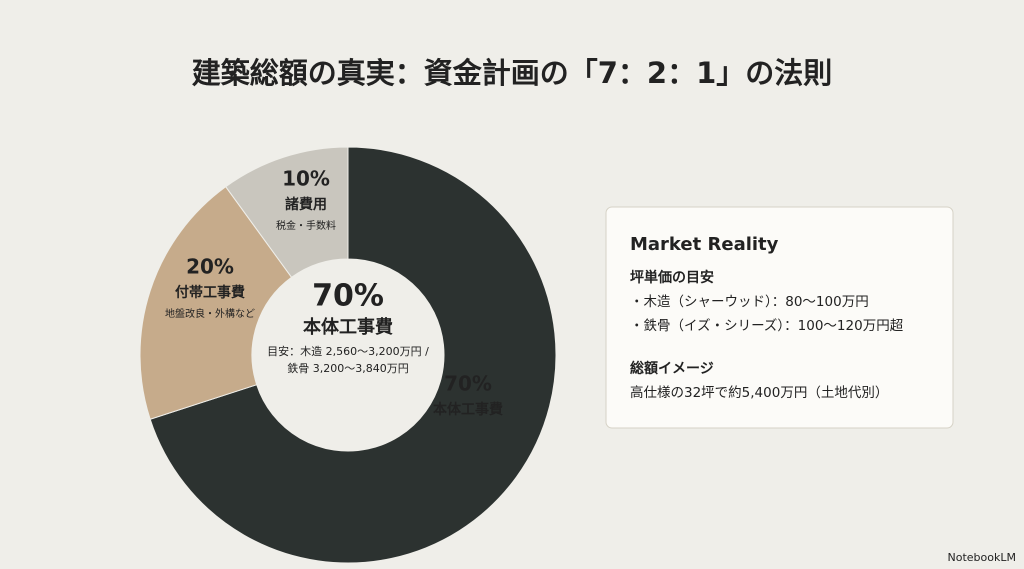 The image size is (1024, 569). I want to click on card-heading: 坪単価の目安, so click(672, 277).